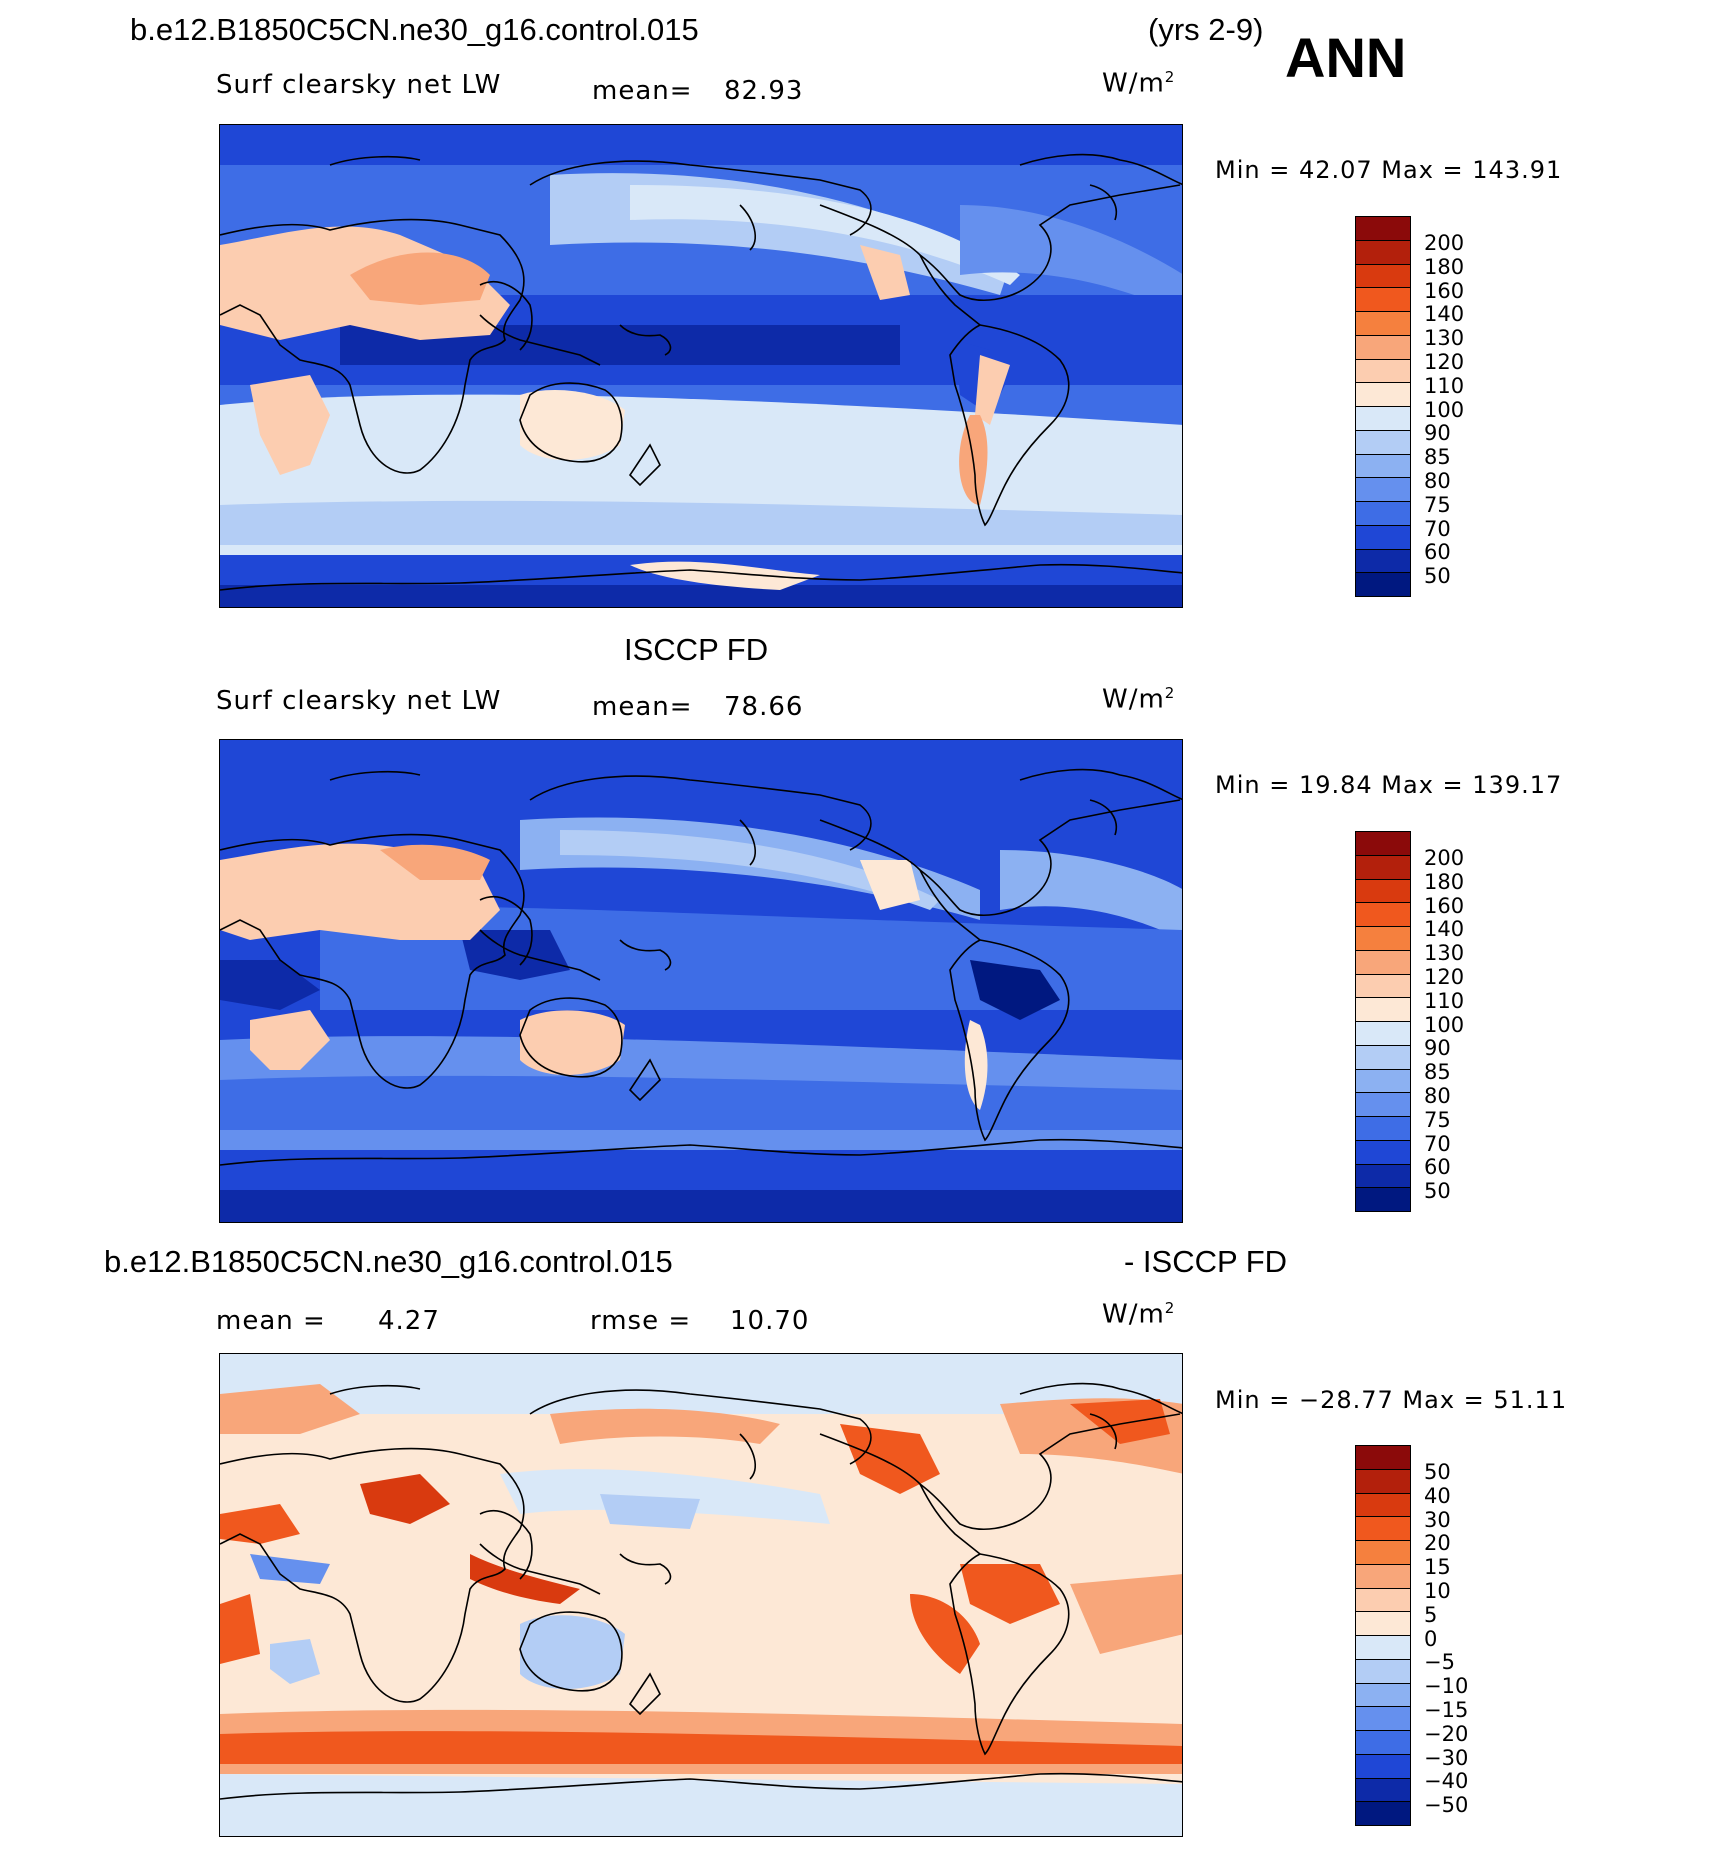  What do you see at coordinates (271, 1321) in the screenshot?
I see `panel3-mean-label: mean =` at bounding box center [271, 1321].